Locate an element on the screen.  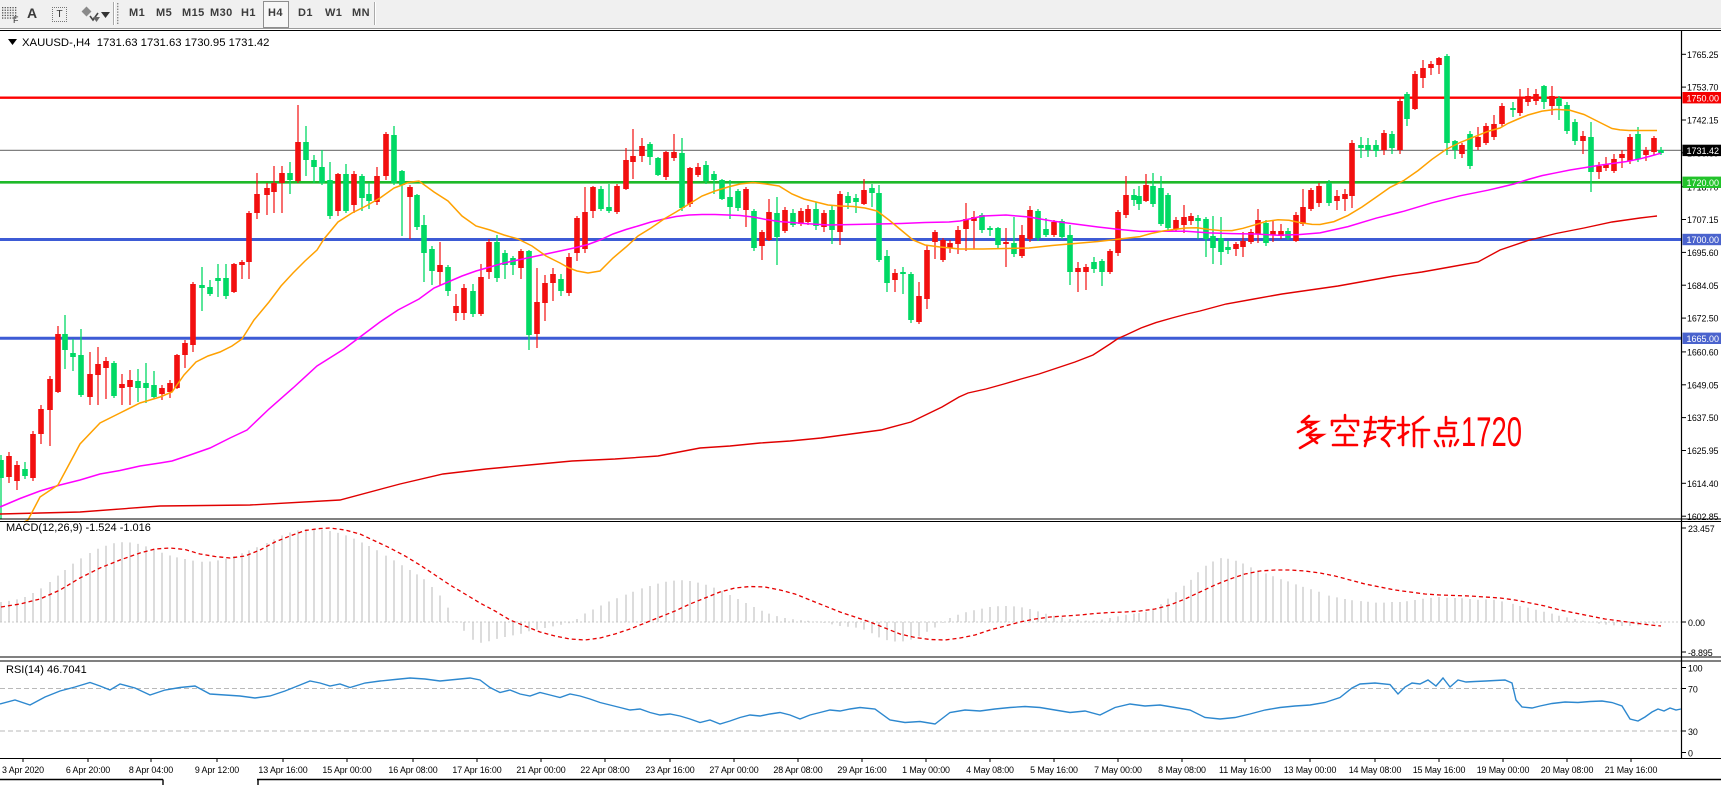
svg-text: 100 is located at coordinates (1695, 669).